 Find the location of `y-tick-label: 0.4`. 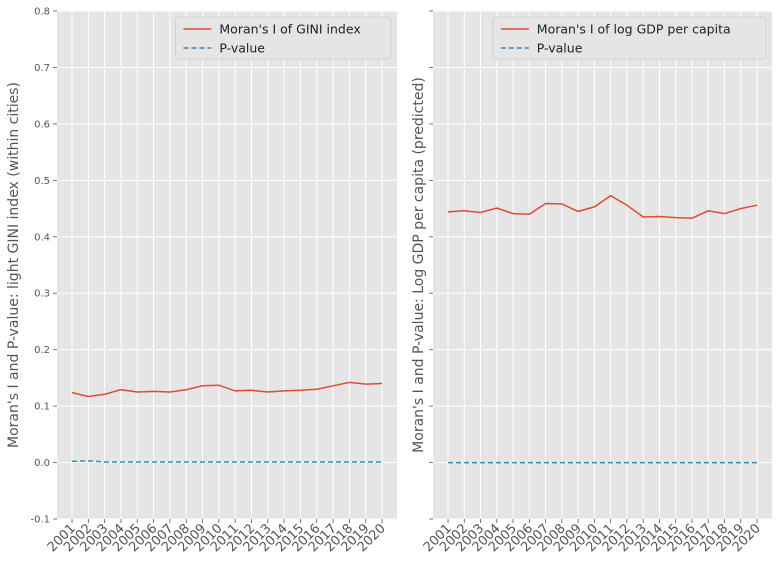

y-tick-label: 0.4 is located at coordinates (42, 237).